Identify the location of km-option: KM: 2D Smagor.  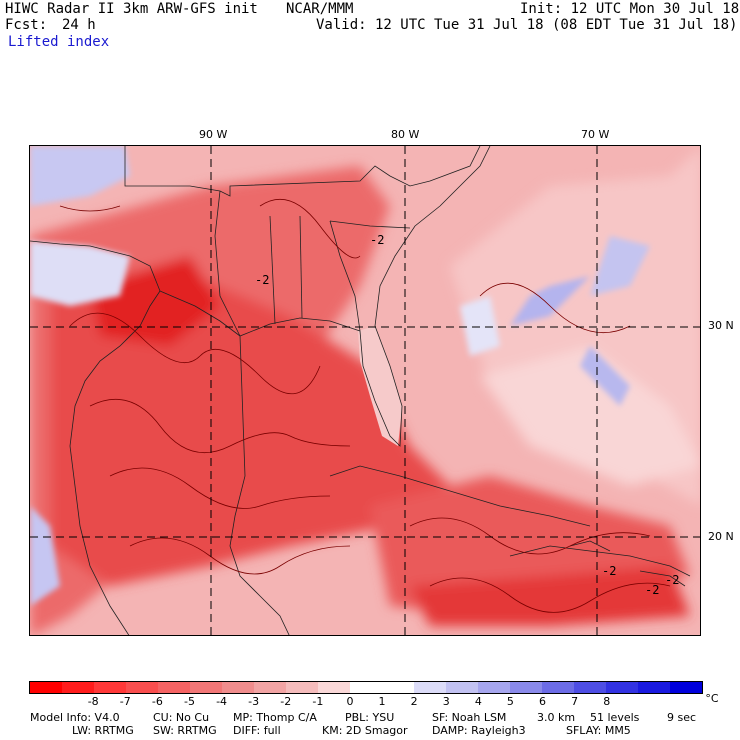
(365, 730).